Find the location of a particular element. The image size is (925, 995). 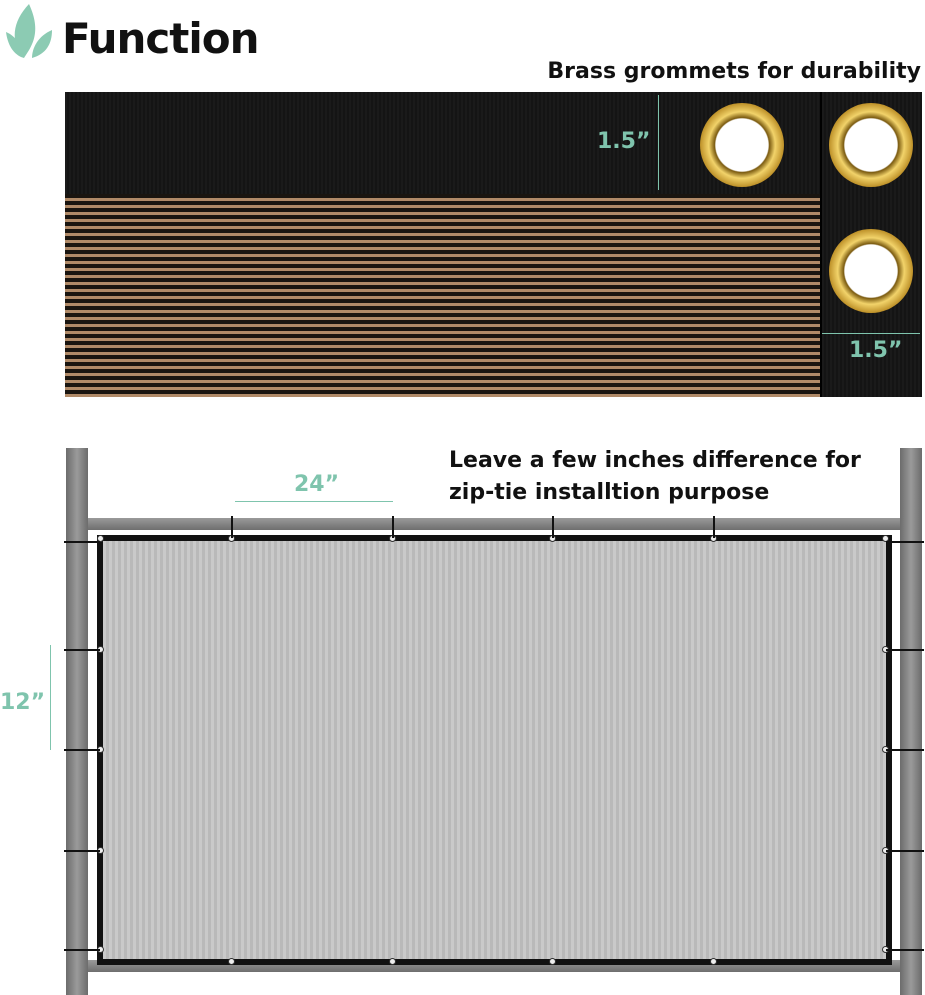

vertical-spacing-label: 12” is located at coordinates (23, 702).